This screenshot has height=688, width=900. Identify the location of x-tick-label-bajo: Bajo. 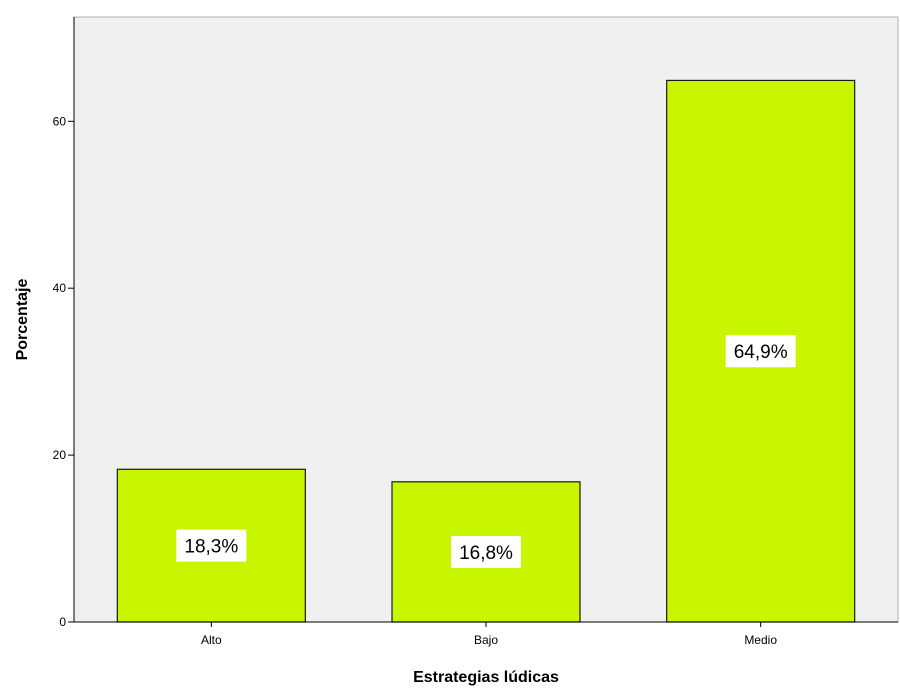
(486, 640).